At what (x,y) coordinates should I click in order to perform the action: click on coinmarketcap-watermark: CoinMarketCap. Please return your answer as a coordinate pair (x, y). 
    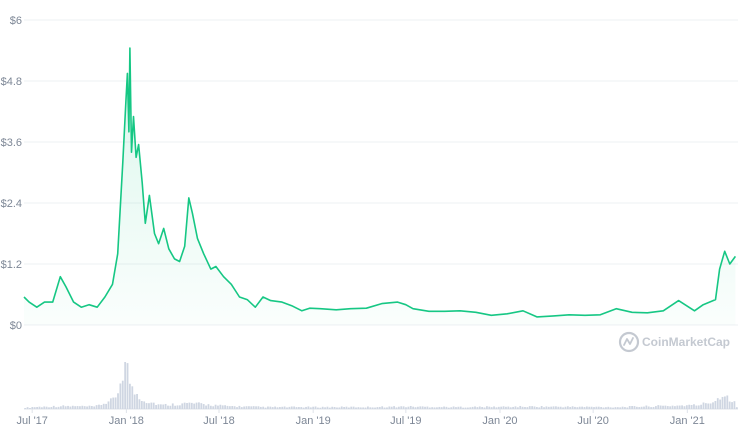
    Looking at the image, I should click on (674, 342).